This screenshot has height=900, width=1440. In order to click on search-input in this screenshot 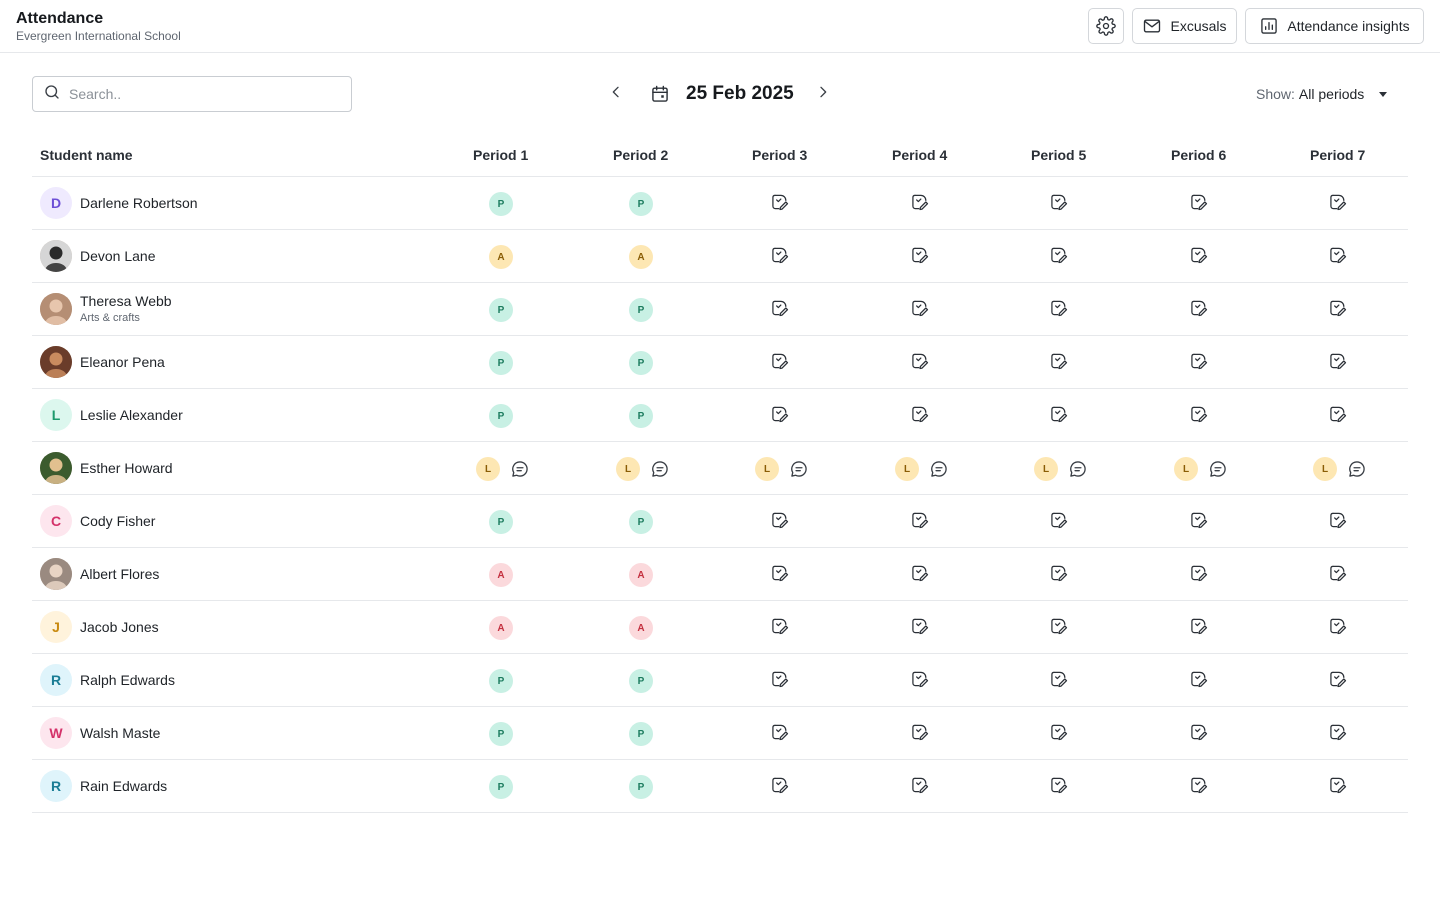, I will do `click(199, 94)`.